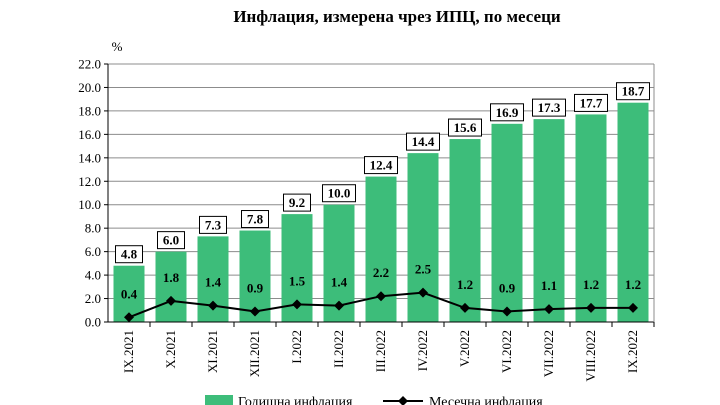  I want to click on y-tick-label: 12.0, so click(89, 181).